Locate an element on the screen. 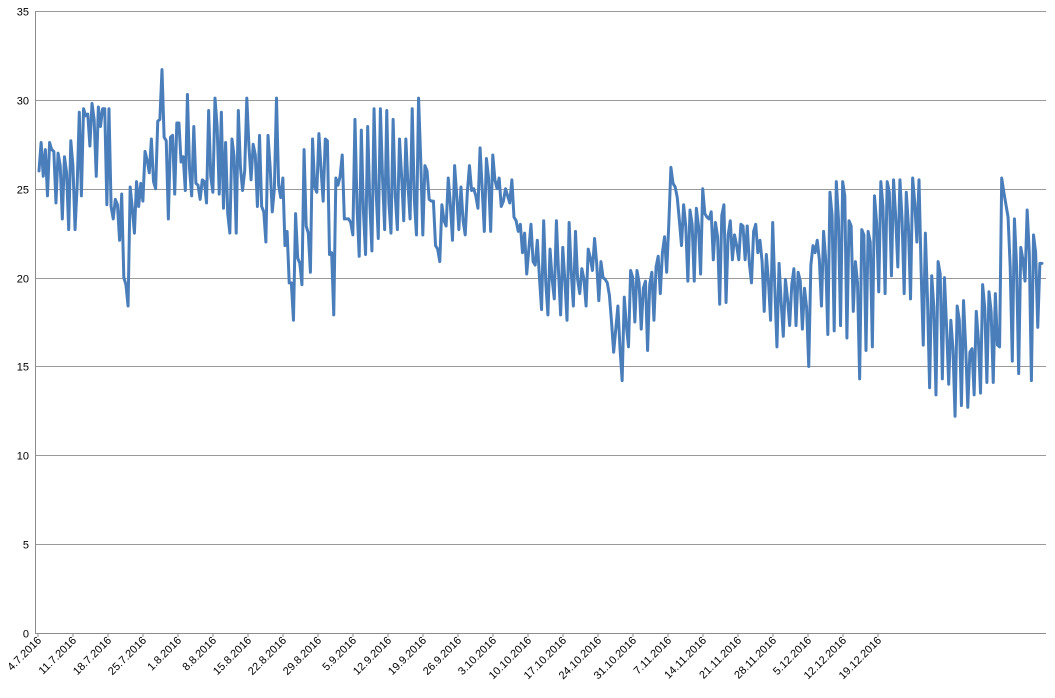 Image resolution: width=1055 pixels, height=698 pixels. y-tick-label: 20 is located at coordinates (23, 280).